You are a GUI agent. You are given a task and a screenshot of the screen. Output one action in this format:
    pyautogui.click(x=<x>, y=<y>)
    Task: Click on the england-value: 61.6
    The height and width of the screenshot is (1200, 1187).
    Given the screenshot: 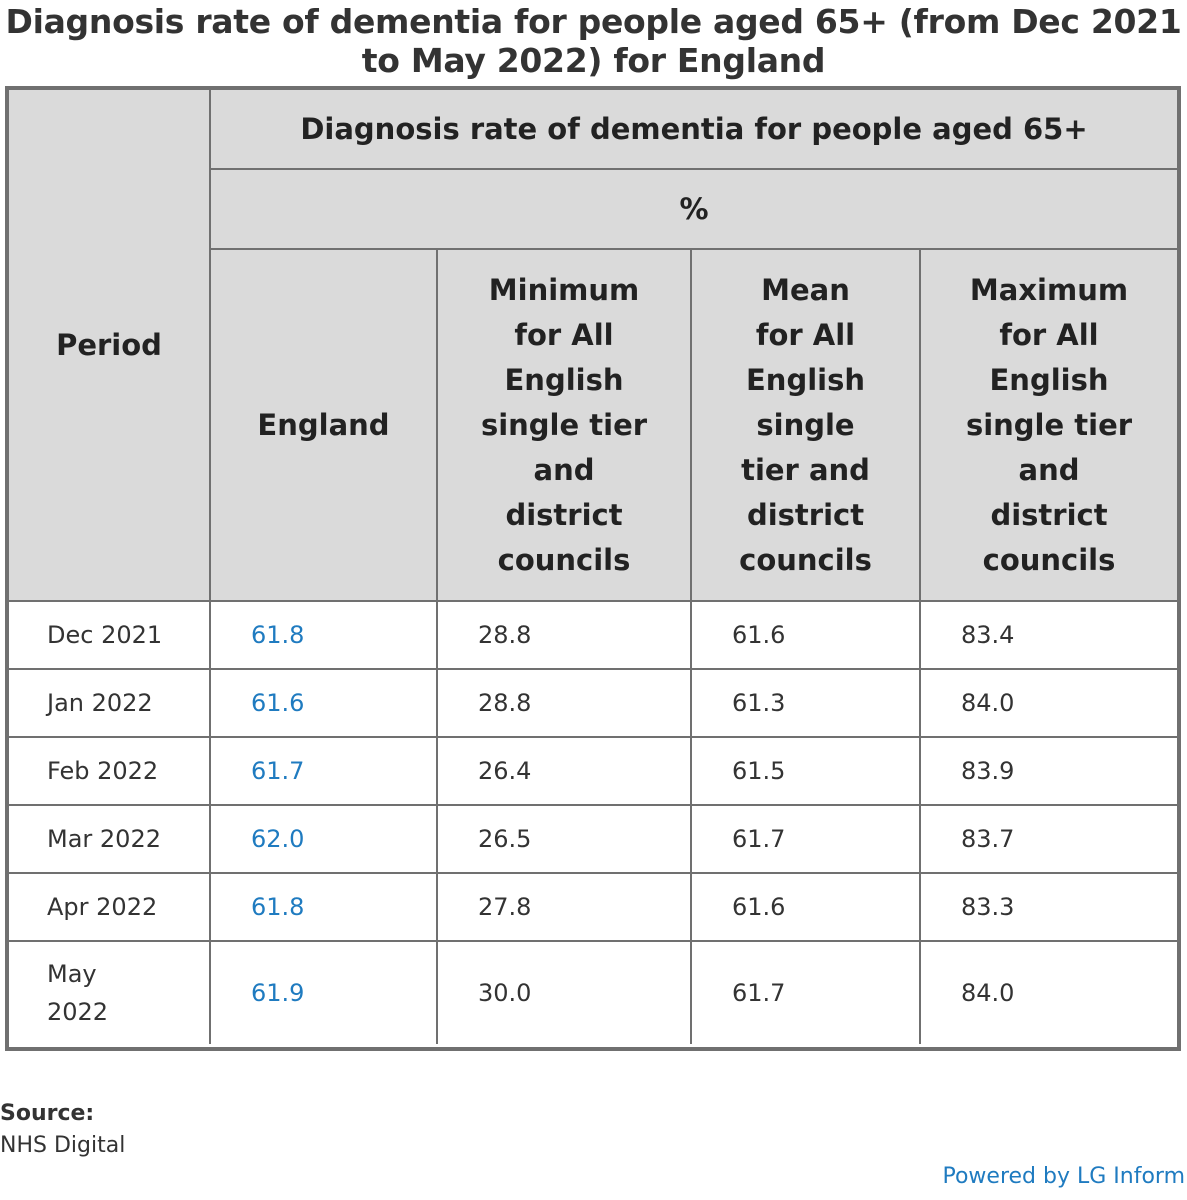 What is the action you would take?
    pyautogui.click(x=323, y=703)
    